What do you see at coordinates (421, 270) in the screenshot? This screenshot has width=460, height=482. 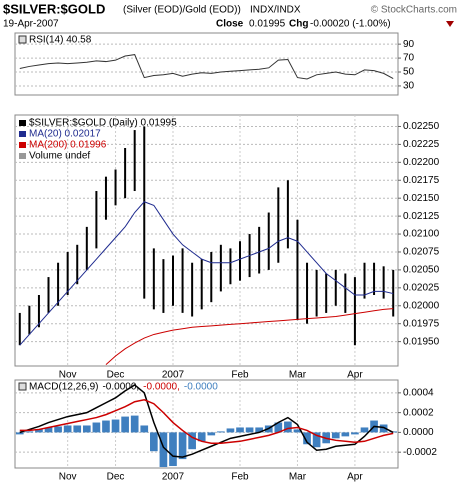 I see `y-tick-label: 0.02050` at bounding box center [421, 270].